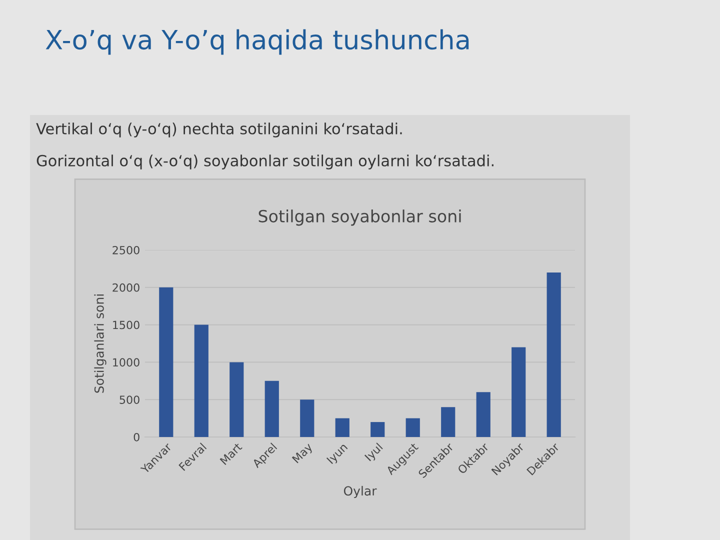  I want to click on y-tick-label: 0, so click(137, 437).